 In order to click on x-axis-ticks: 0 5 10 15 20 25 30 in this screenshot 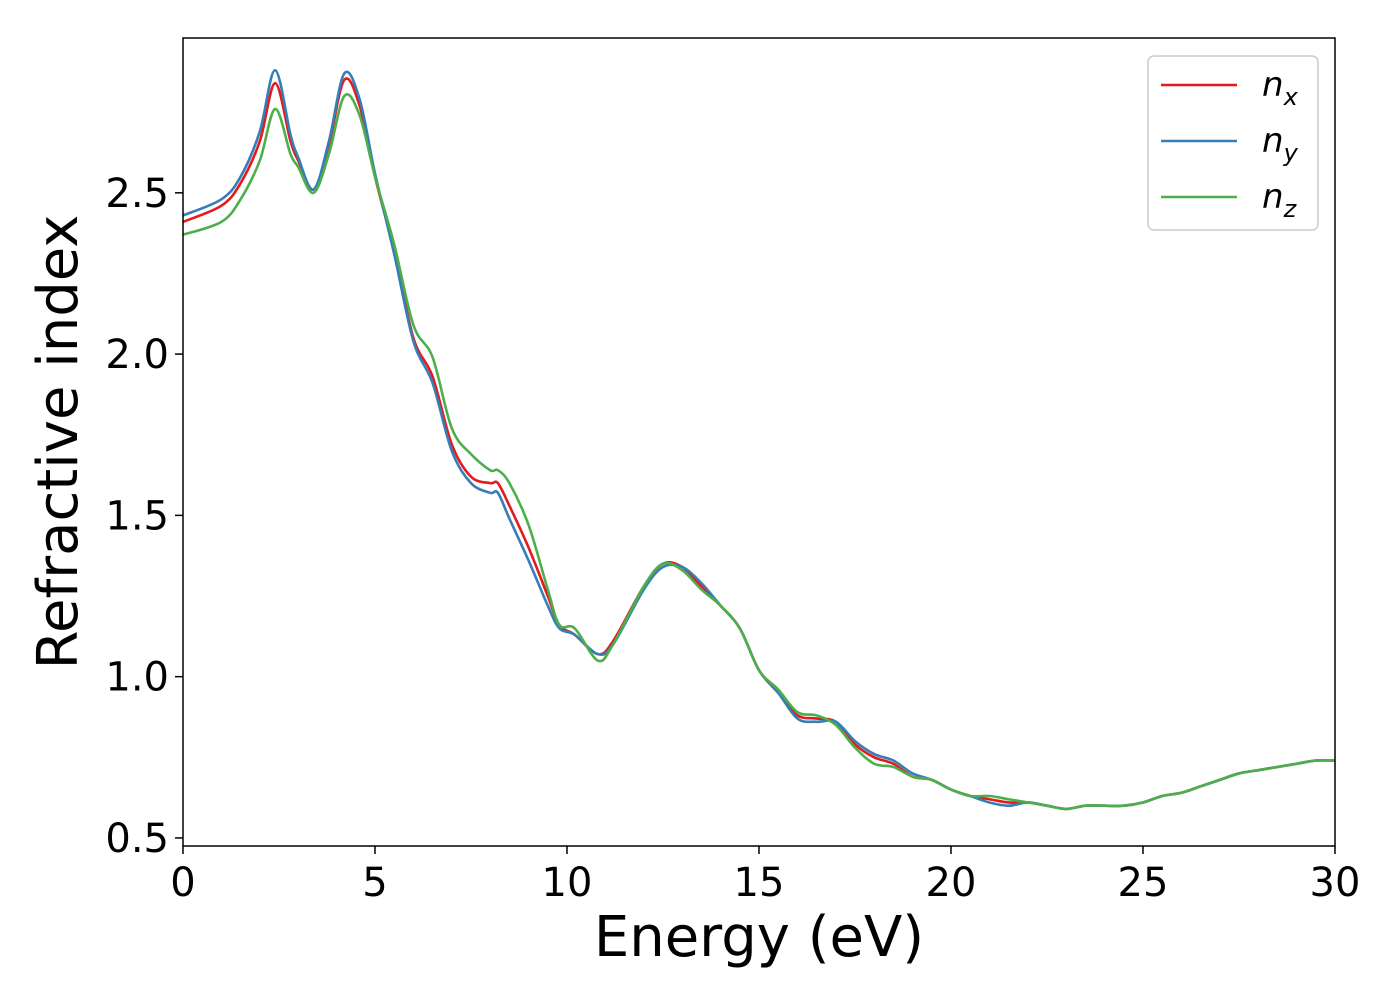, I will do `click(765, 876)`.